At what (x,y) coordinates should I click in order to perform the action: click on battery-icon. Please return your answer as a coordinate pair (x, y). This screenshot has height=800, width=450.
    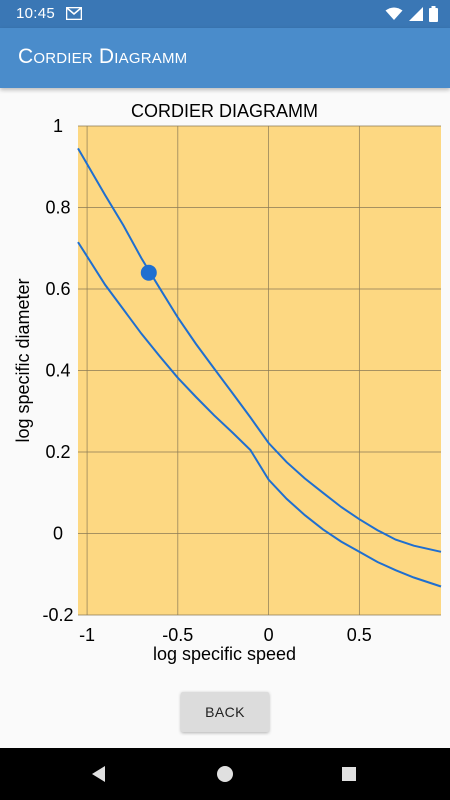
    Looking at the image, I should click on (433, 14).